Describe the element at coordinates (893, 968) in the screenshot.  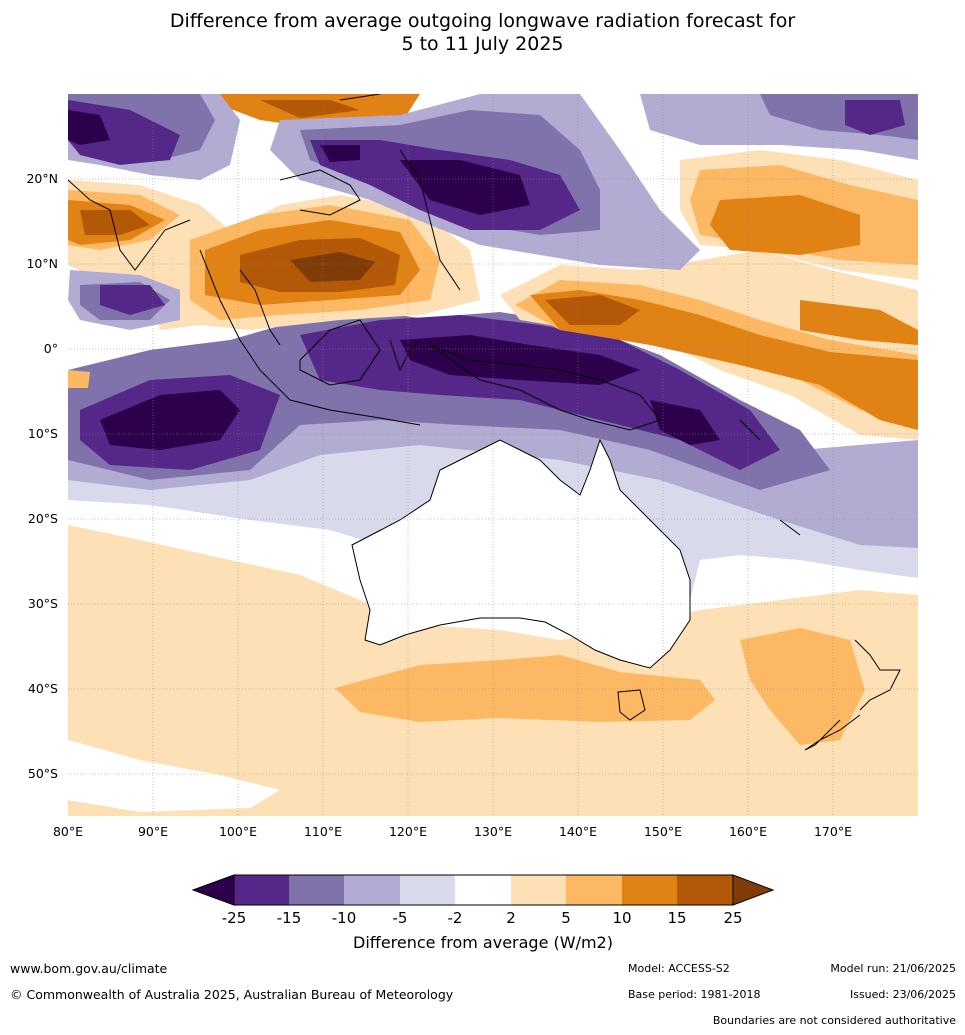
I see `model-run-date: Model run: 21/06/2025` at that location.